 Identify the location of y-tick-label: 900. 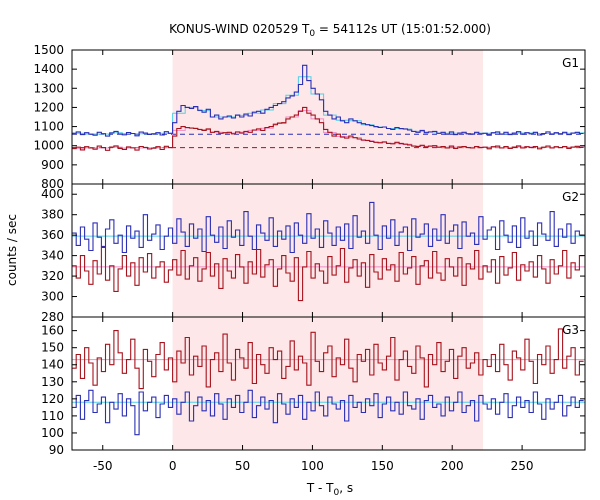
(52, 165).